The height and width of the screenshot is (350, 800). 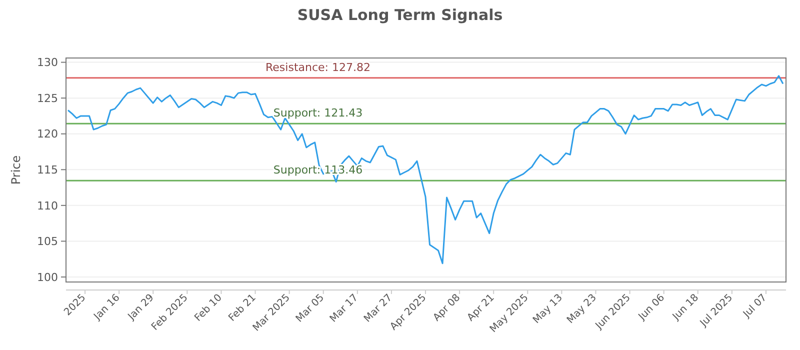 What do you see at coordinates (47, 277) in the screenshot?
I see `y-tick-label: 100` at bounding box center [47, 277].